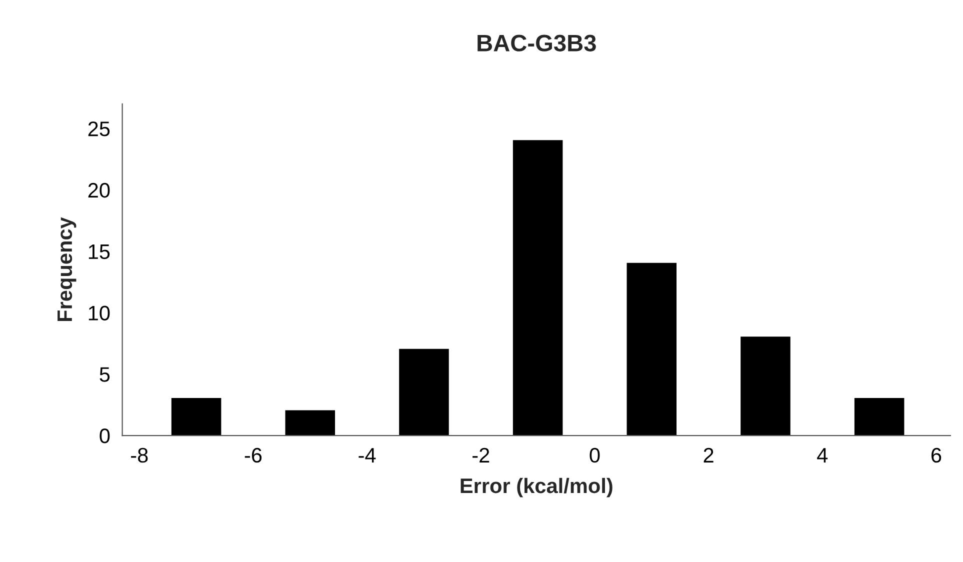 The image size is (963, 562). Describe the element at coordinates (481, 455) in the screenshot. I see `x-tick-label: -2` at that location.